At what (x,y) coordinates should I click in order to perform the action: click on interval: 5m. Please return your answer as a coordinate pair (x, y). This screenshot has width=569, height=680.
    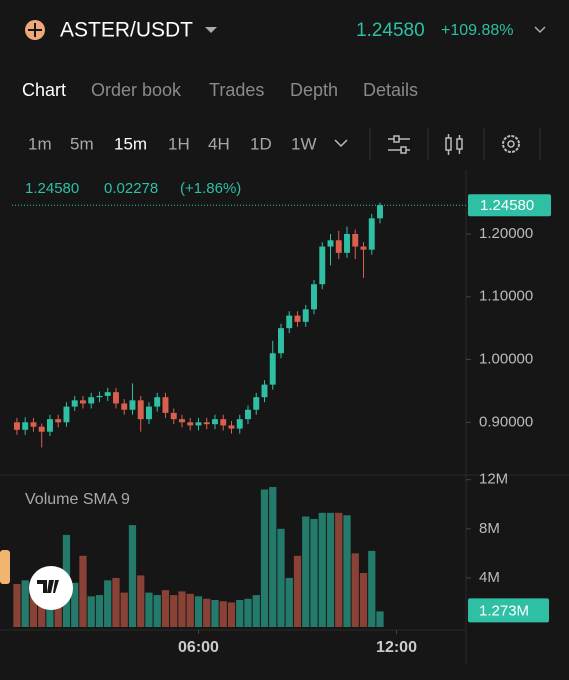
    Looking at the image, I should click on (82, 143).